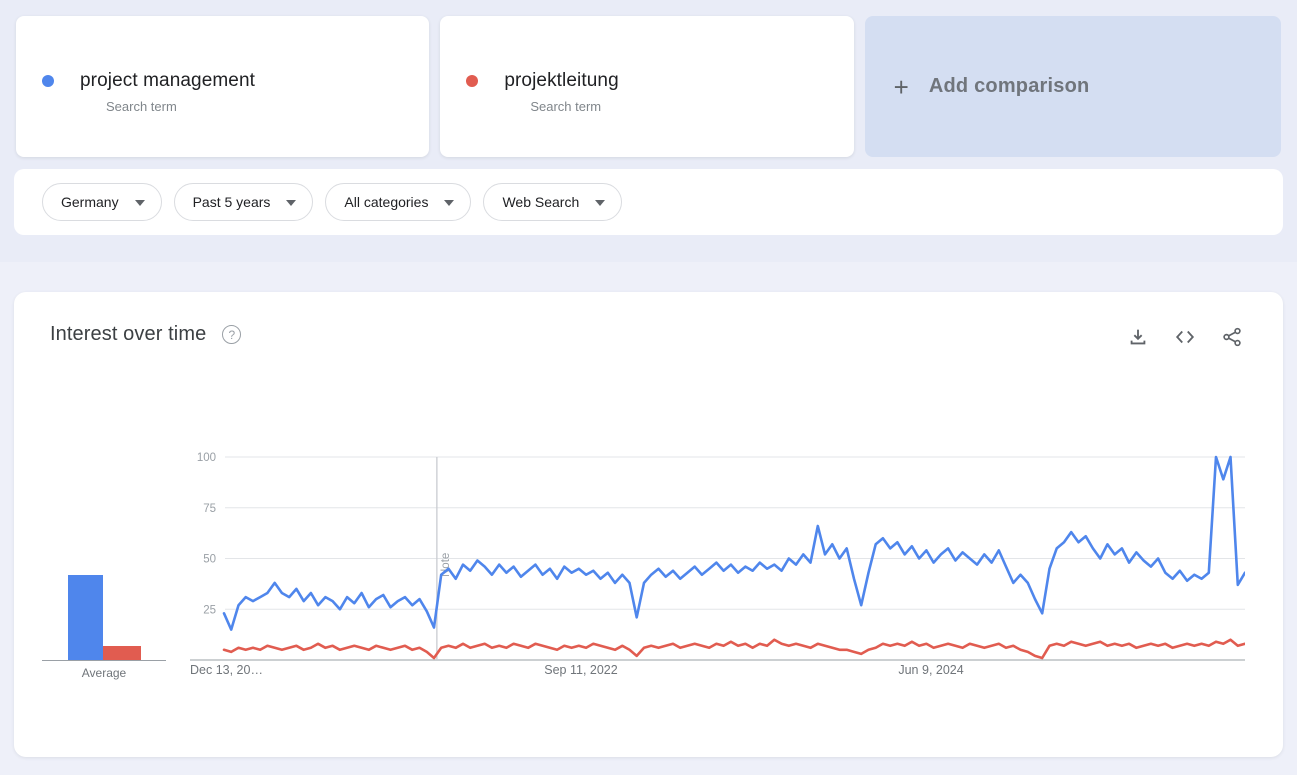 This screenshot has width=1297, height=775. What do you see at coordinates (580, 670) in the screenshot?
I see `x-axis-tick-1: Sep 11, 2022` at bounding box center [580, 670].